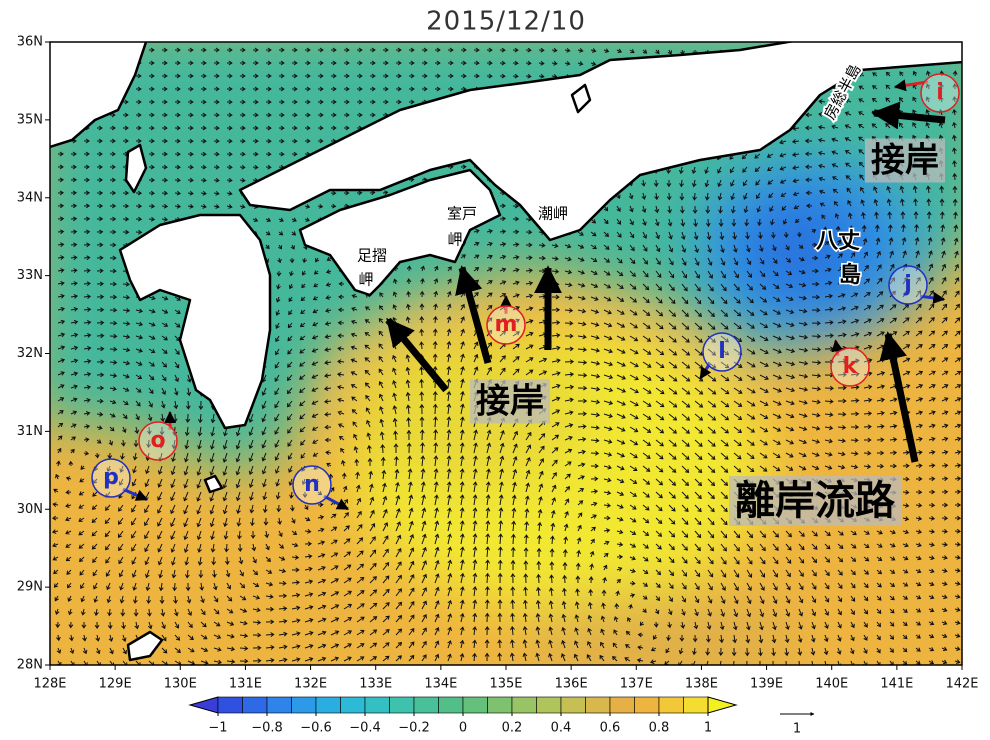 This screenshot has height=740, width=990. Describe the element at coordinates (30, 509) in the screenshot. I see `y-tick-label: 30N` at that location.